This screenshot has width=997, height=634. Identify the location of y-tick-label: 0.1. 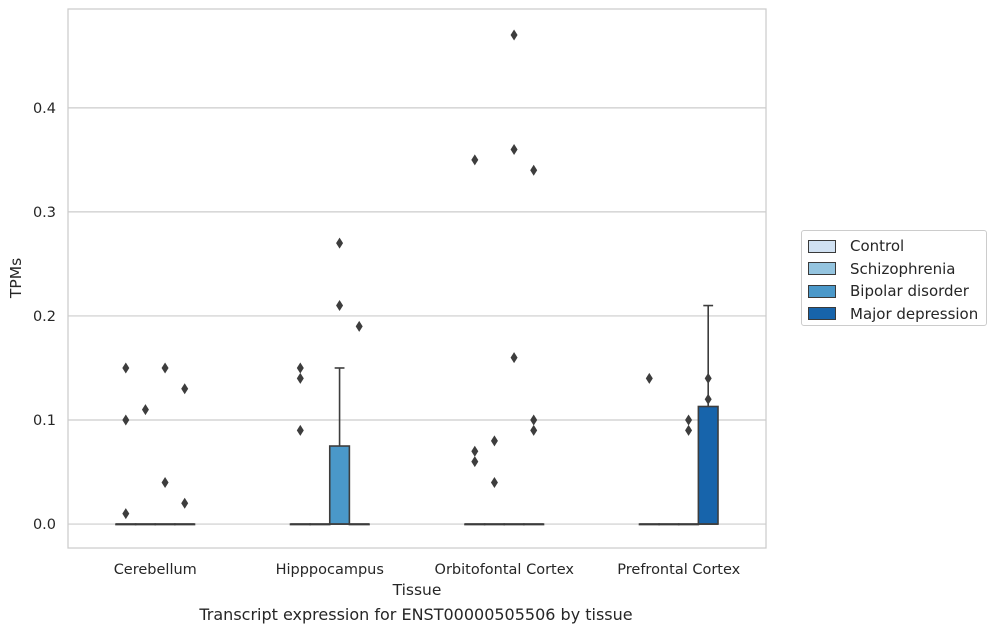
(44, 421).